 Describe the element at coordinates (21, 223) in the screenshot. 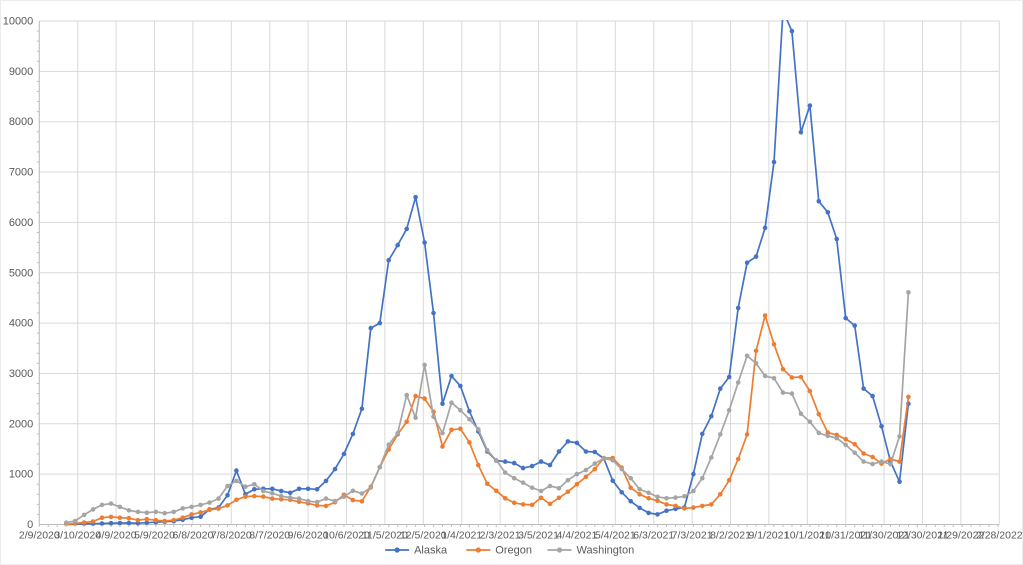

I see `y-axis-label: 6000` at that location.